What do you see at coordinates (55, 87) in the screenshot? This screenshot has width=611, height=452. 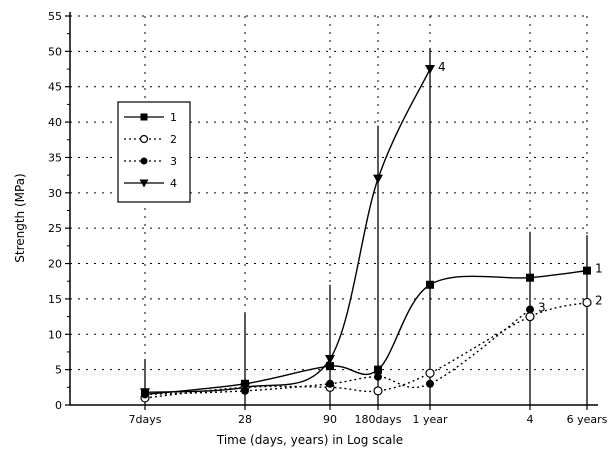 I see `y-tick-label: 45` at bounding box center [55, 87].